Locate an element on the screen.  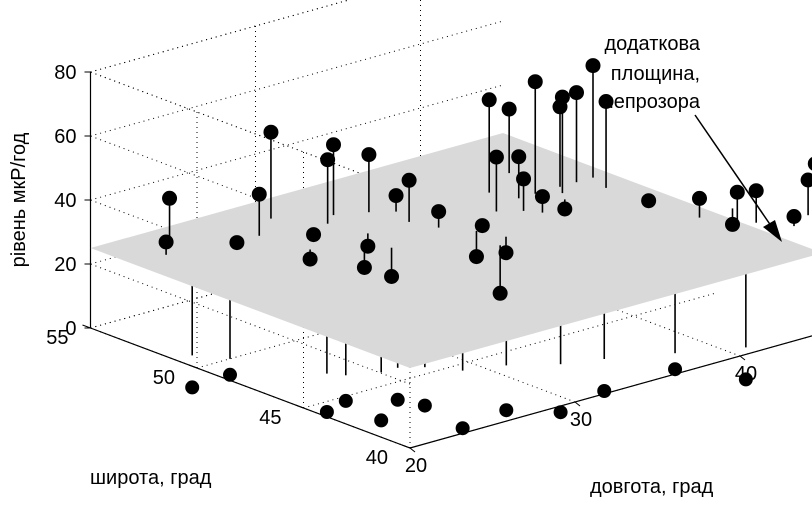
annotation-line-1: додаткова is located at coordinates (653, 44).